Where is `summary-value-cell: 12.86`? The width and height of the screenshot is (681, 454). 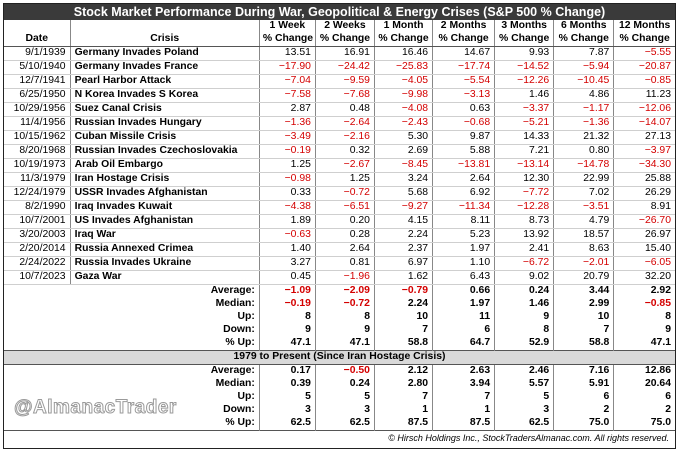 summary-value-cell: 12.86 is located at coordinates (657, 371).